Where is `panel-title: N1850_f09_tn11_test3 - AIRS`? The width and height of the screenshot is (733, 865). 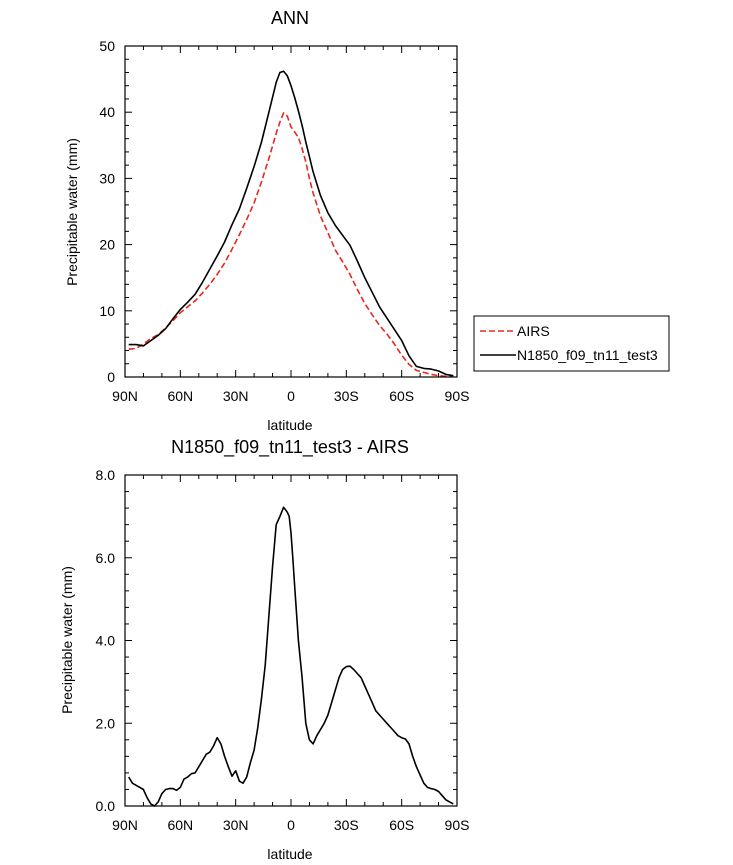 panel-title: N1850_f09_tn11_test3 - AIRS is located at coordinates (290, 447).